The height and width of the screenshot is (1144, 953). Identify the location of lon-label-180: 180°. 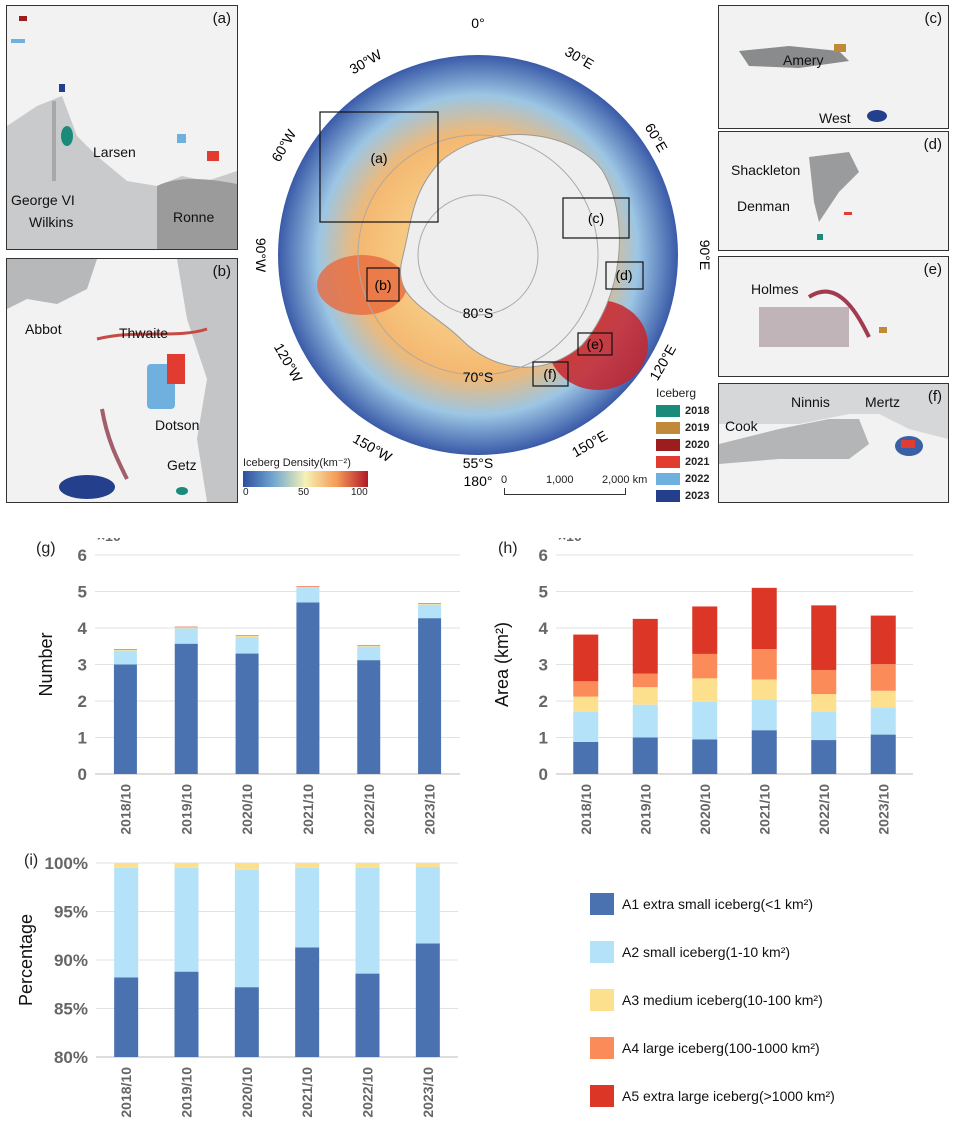
(478, 481).